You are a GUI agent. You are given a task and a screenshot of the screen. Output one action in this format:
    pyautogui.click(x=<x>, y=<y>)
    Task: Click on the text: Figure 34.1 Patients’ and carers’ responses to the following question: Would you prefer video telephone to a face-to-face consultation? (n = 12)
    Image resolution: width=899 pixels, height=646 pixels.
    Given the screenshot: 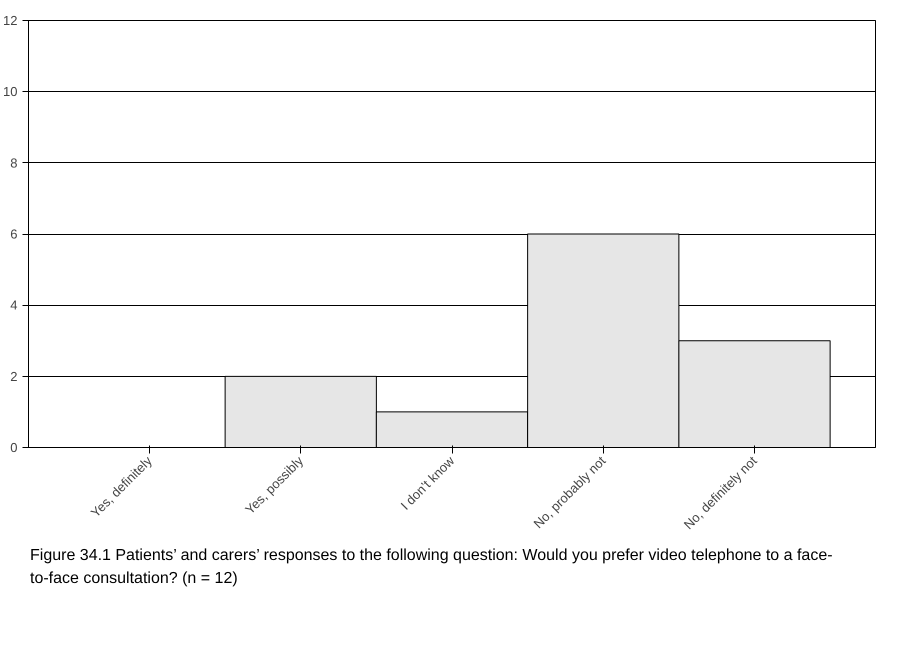 What is the action you would take?
    pyautogui.click(x=432, y=567)
    